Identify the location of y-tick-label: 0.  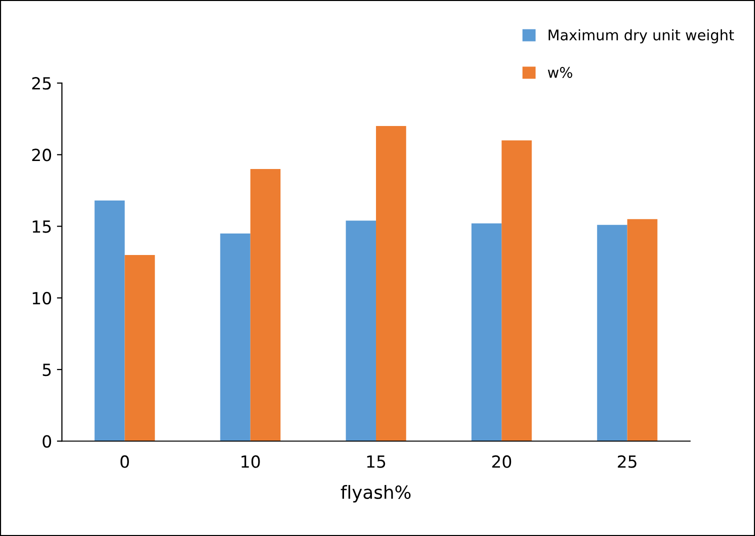
(47, 441).